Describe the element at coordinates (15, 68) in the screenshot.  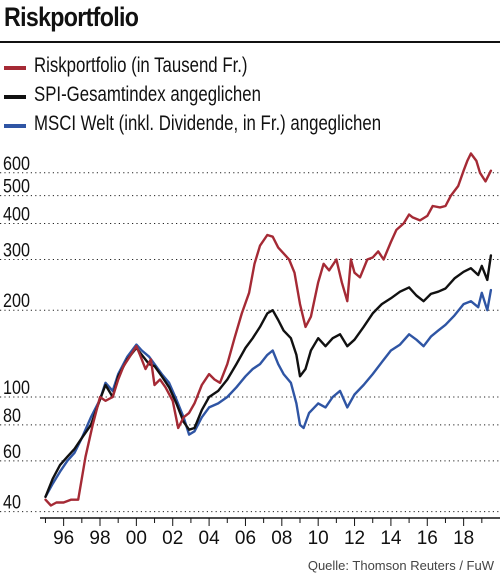
I see `legend-swatch-riskportfolio` at that location.